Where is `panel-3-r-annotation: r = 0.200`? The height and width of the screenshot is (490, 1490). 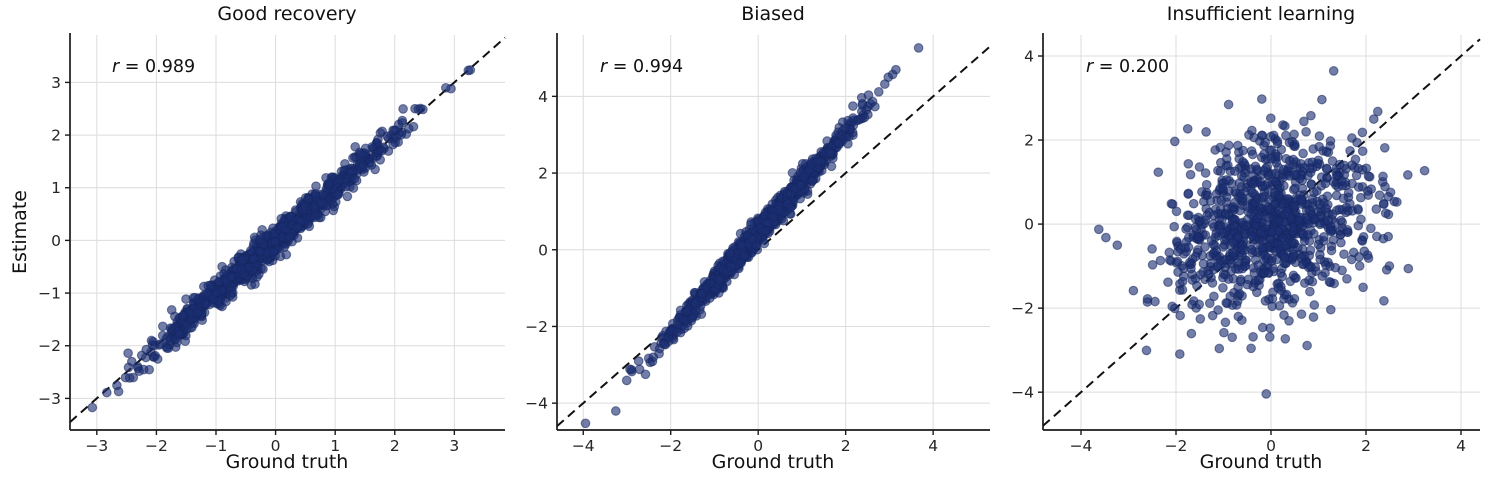
panel-3-r-annotation: r = 0.200 is located at coordinates (1127, 67).